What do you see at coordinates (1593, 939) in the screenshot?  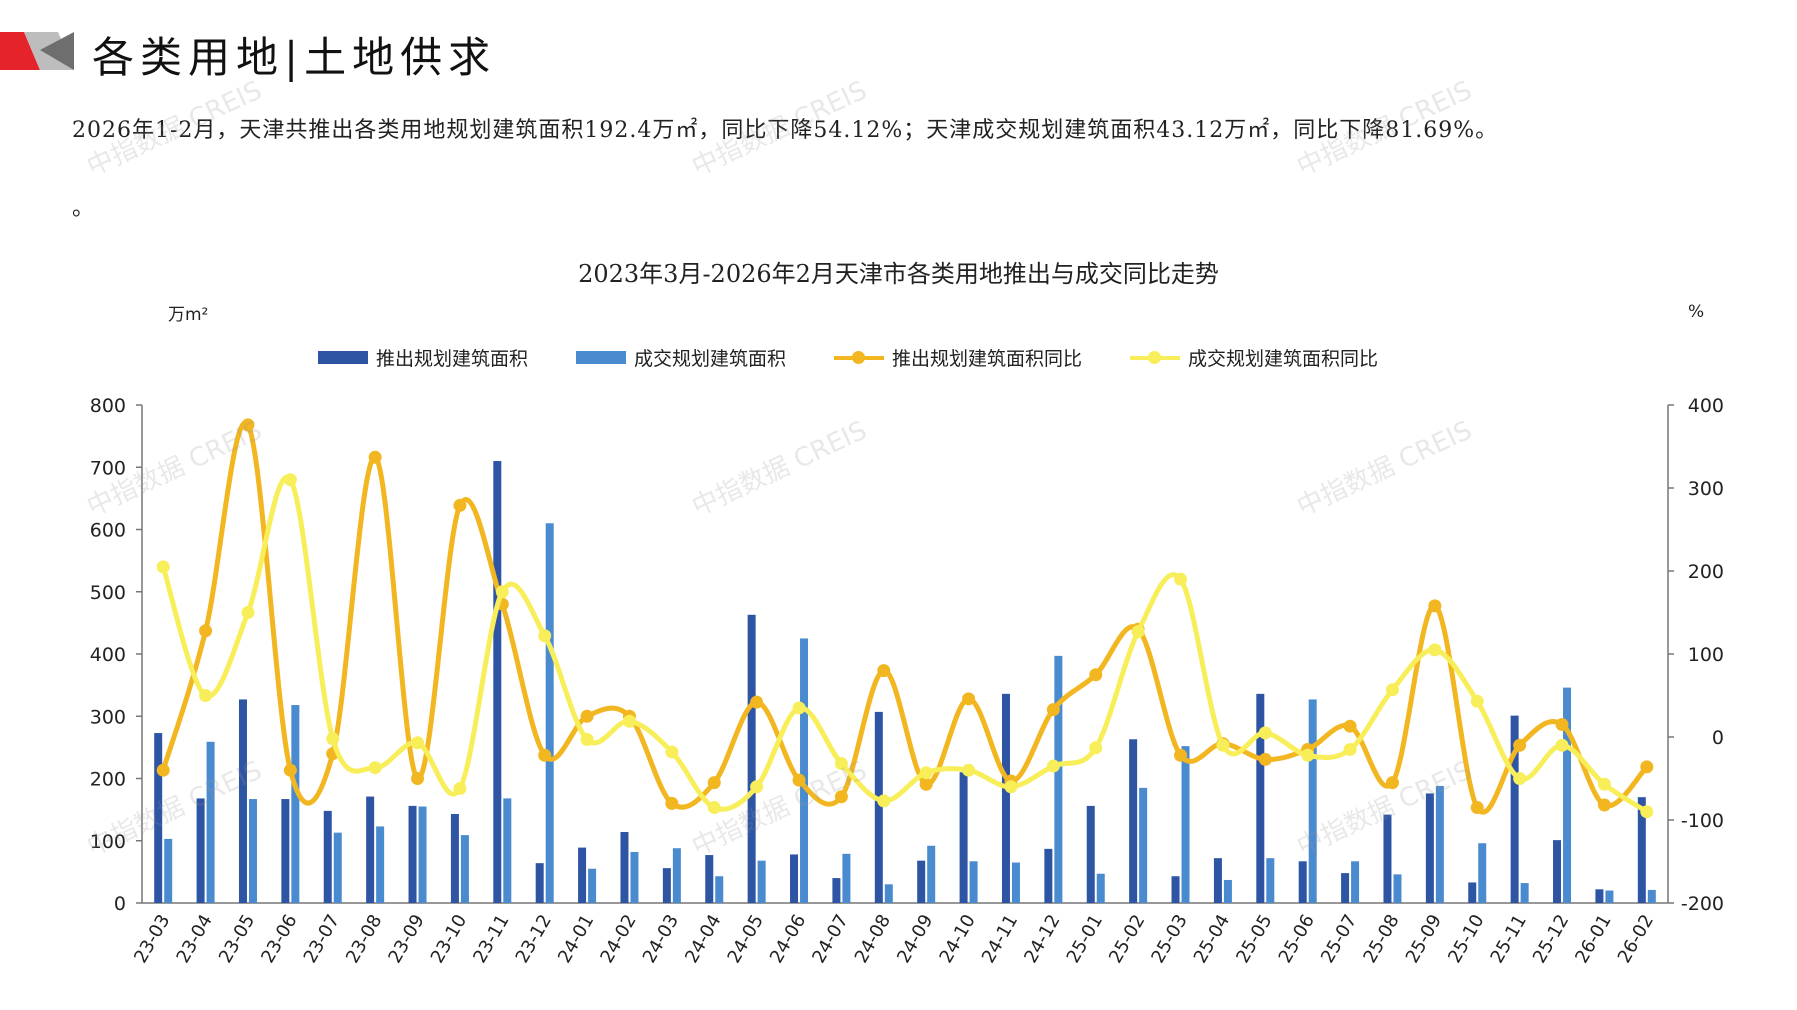 I see `x-tick-label: 26-01` at bounding box center [1593, 939].